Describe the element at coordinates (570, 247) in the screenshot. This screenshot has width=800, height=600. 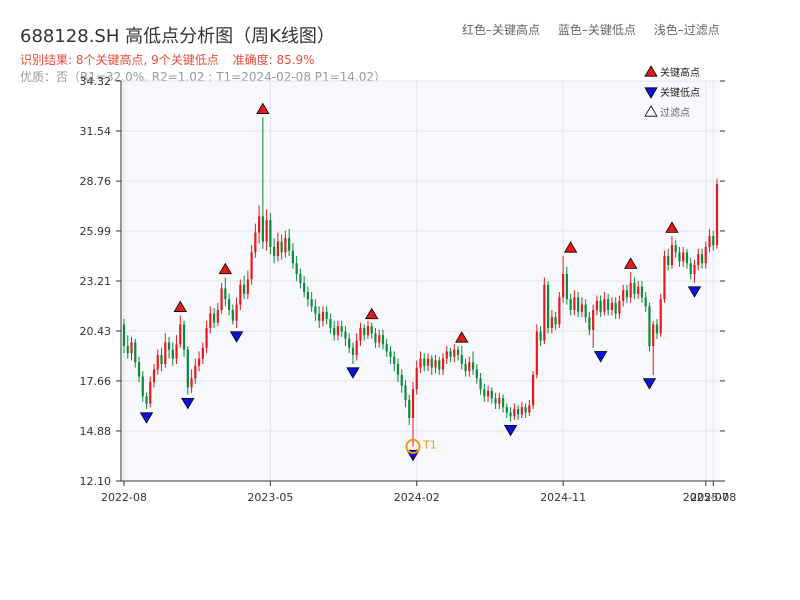
I see `high-point-marker` at that location.